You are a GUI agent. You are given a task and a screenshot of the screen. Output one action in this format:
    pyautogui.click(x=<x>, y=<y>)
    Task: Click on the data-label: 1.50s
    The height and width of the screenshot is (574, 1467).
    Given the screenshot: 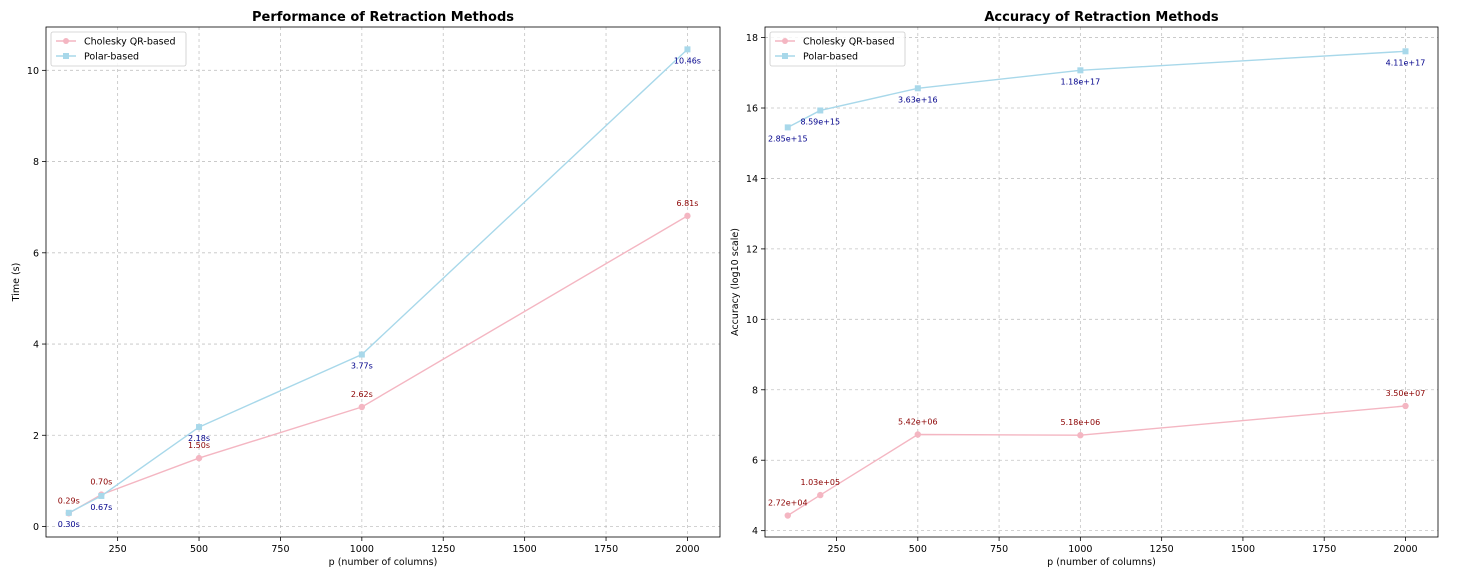 What is the action you would take?
    pyautogui.click(x=199, y=445)
    